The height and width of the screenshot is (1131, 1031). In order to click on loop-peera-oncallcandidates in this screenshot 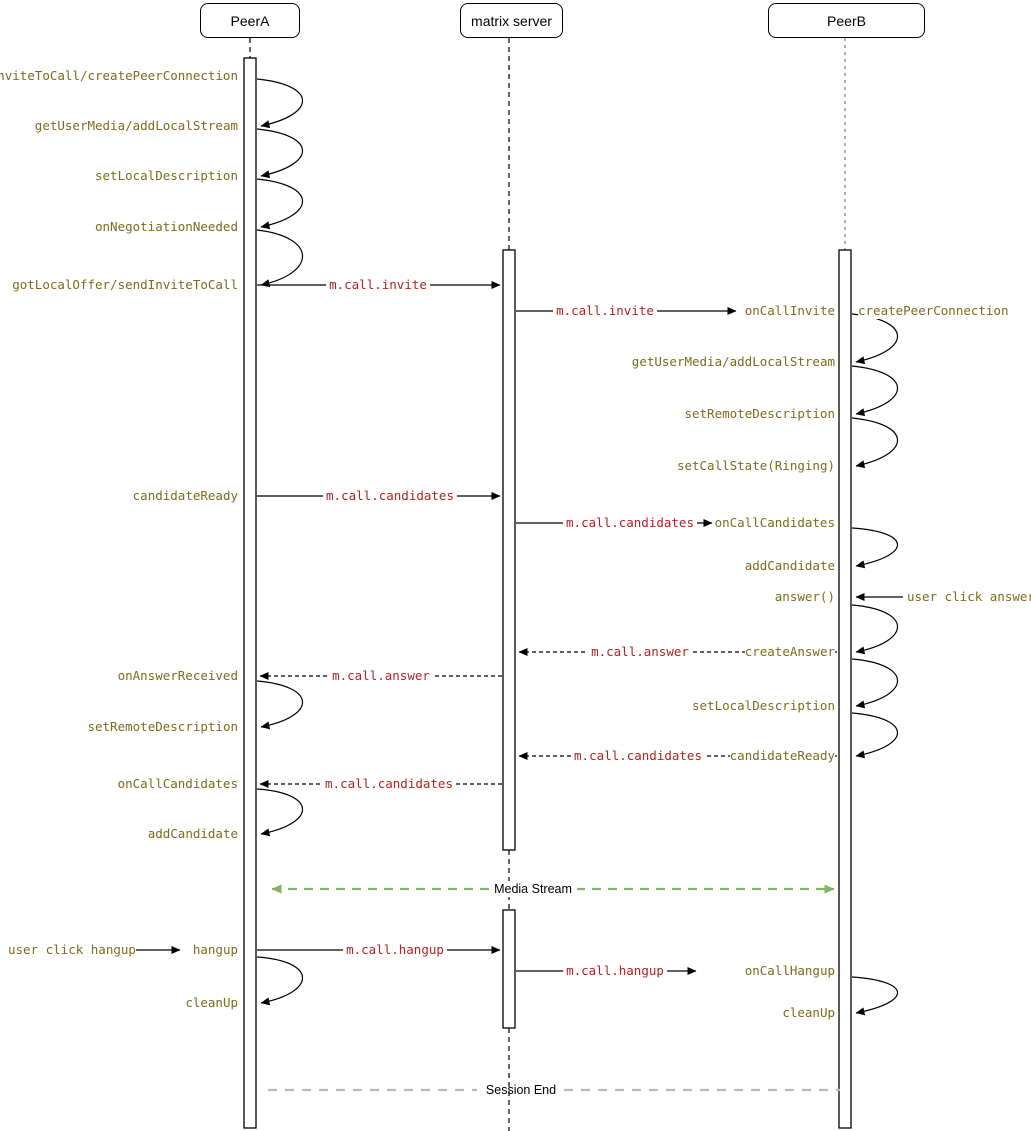, I will do `click(279, 812)`.